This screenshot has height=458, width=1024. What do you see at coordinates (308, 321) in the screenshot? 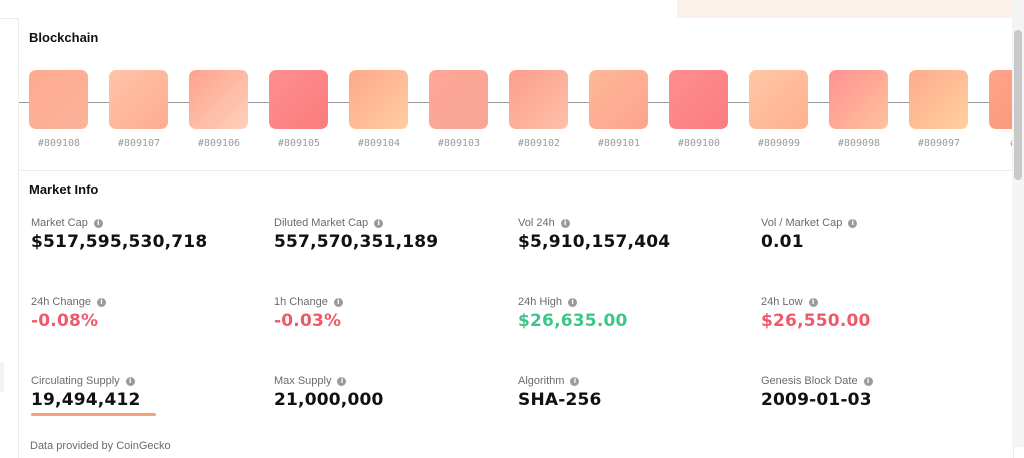
I see `stat-value: -0.03%` at bounding box center [308, 321].